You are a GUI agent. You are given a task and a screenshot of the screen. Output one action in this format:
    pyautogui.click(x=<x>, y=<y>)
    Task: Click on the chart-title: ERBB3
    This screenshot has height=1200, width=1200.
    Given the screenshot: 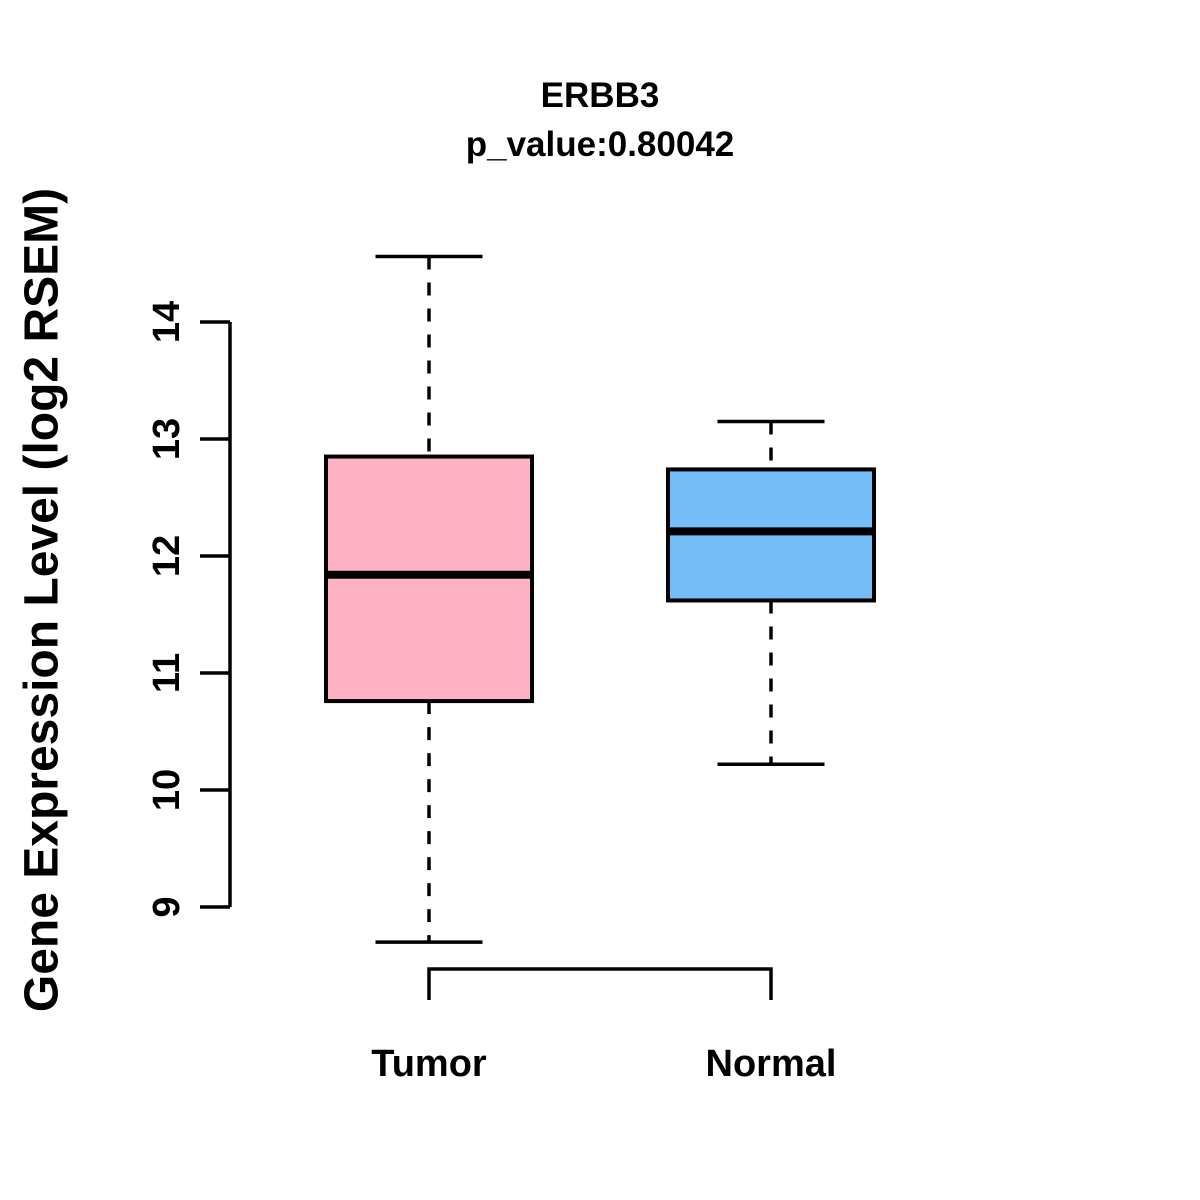 What is the action you would take?
    pyautogui.click(x=600, y=95)
    